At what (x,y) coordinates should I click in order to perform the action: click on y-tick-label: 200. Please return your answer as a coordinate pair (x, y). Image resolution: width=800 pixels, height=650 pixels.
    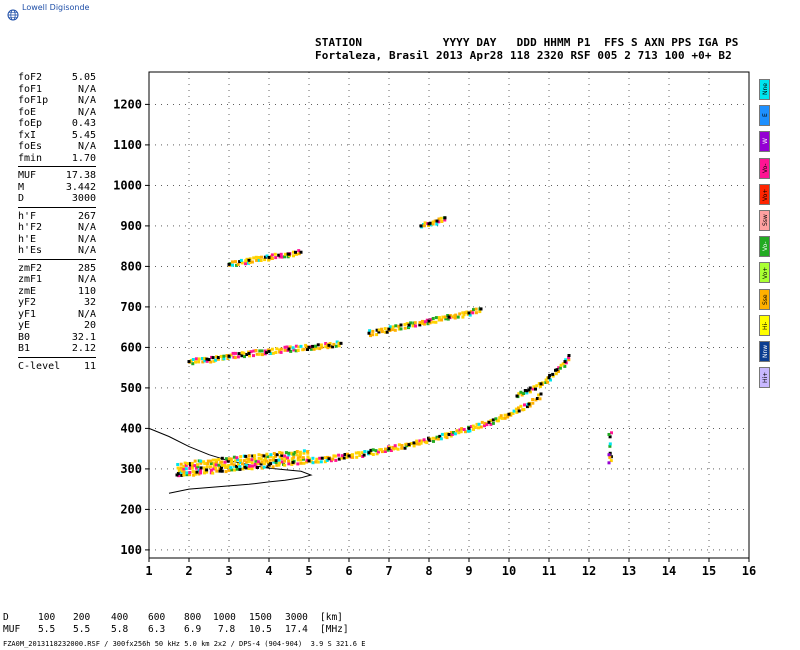
    Looking at the image, I should click on (131, 509).